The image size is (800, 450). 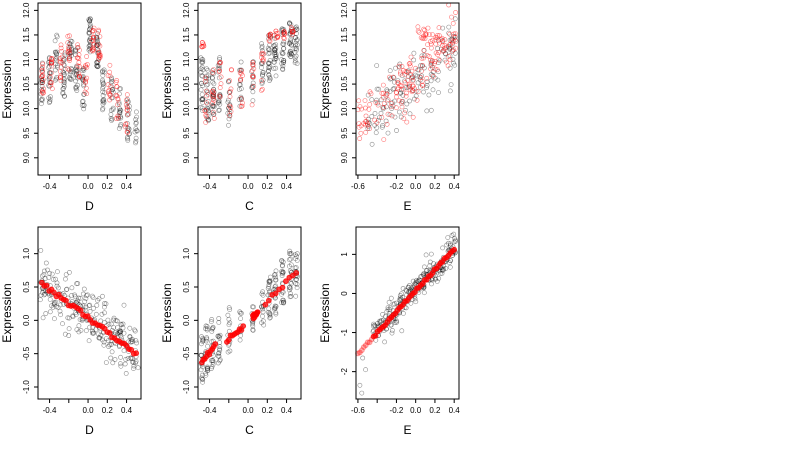 What do you see at coordinates (358, 410) in the screenshot?
I see `x-tick-label: -0.6` at bounding box center [358, 410].